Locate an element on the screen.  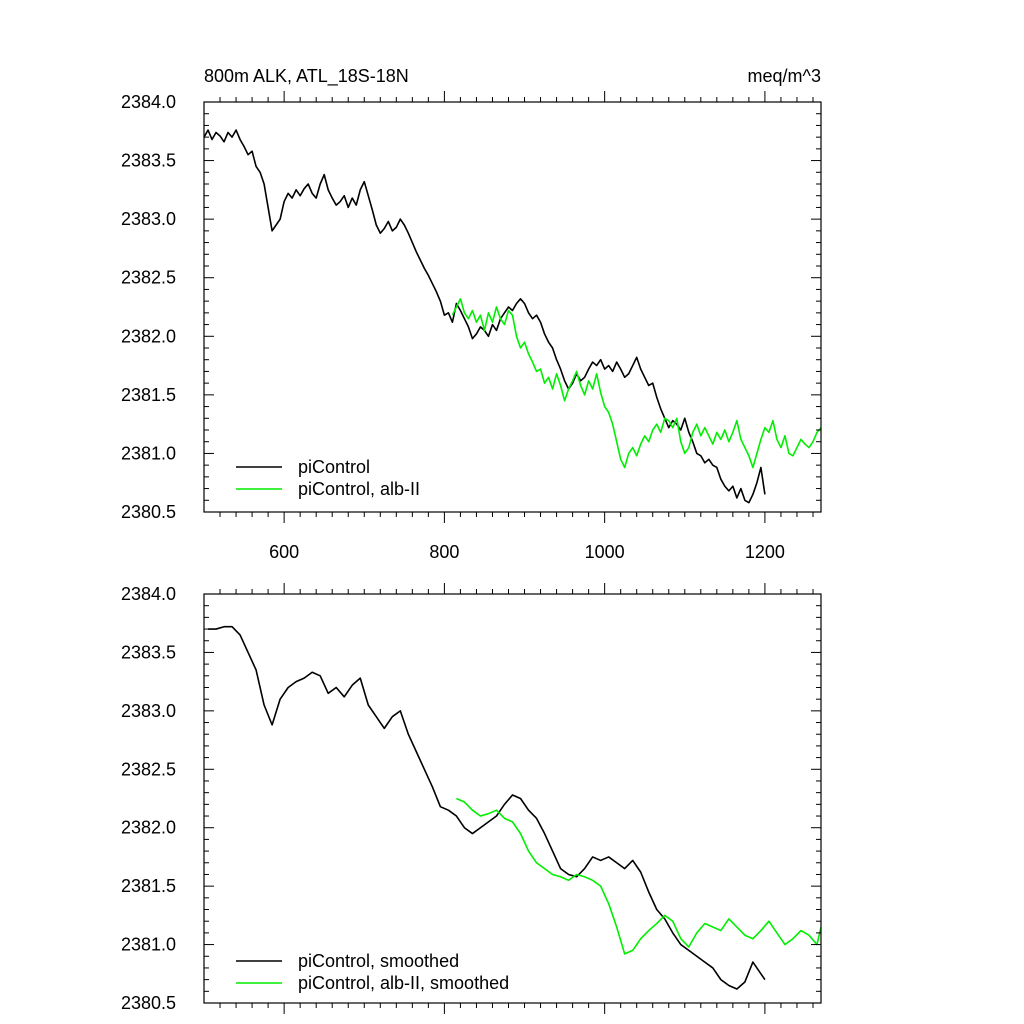
x-tick-label: 800 is located at coordinates (444, 552).